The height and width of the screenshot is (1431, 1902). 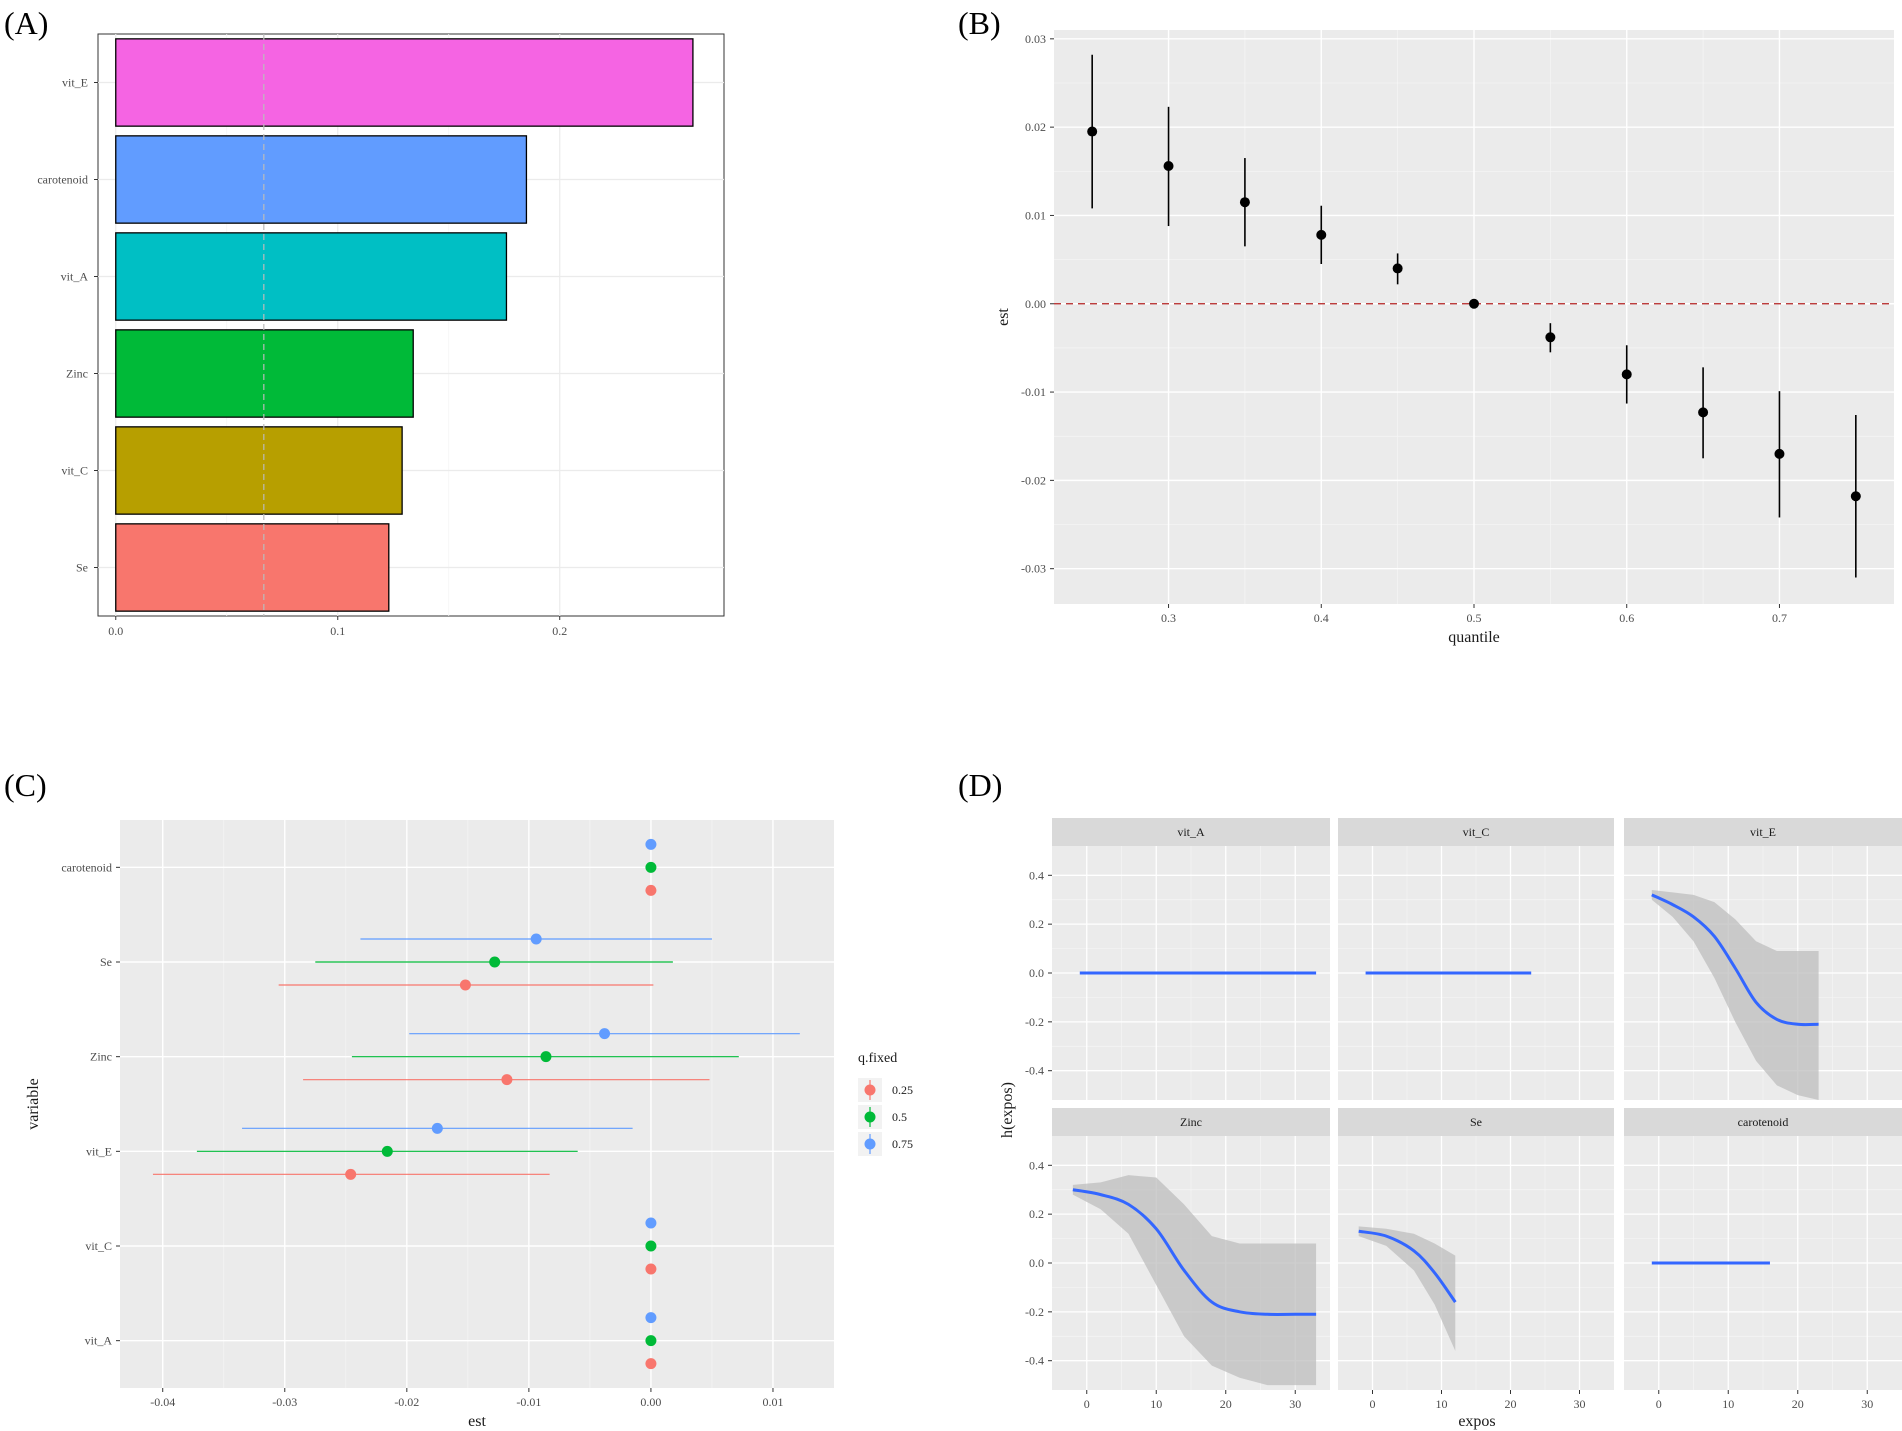 What do you see at coordinates (979, 23) in the screenshot?
I see `panel-label-b: (B)` at bounding box center [979, 23].